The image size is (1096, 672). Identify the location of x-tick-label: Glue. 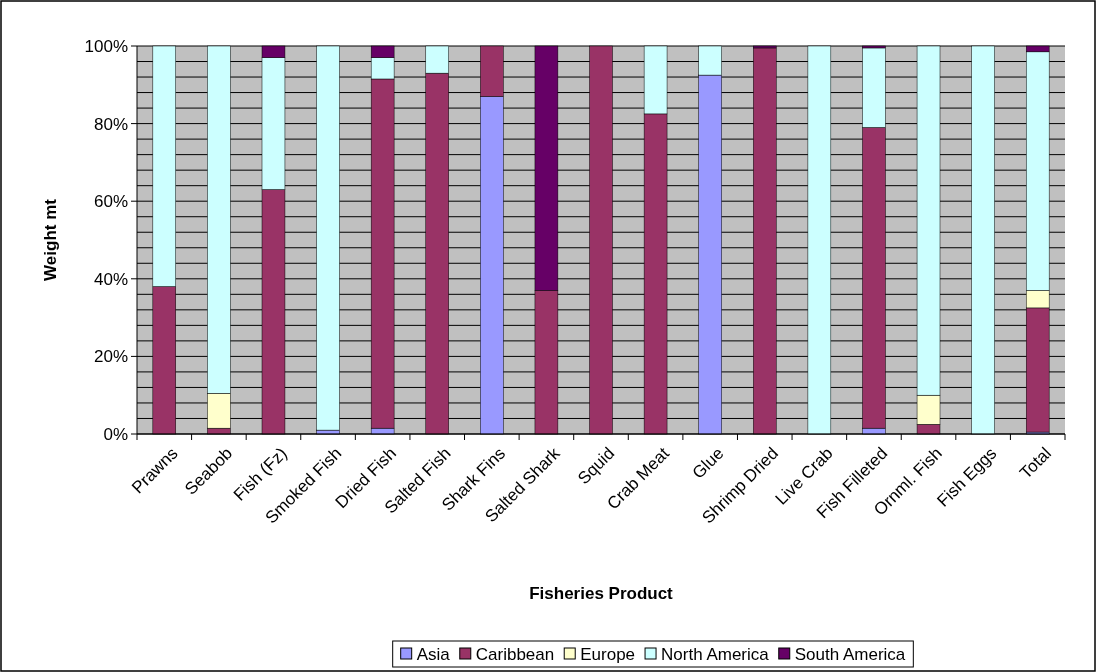
(708, 463).